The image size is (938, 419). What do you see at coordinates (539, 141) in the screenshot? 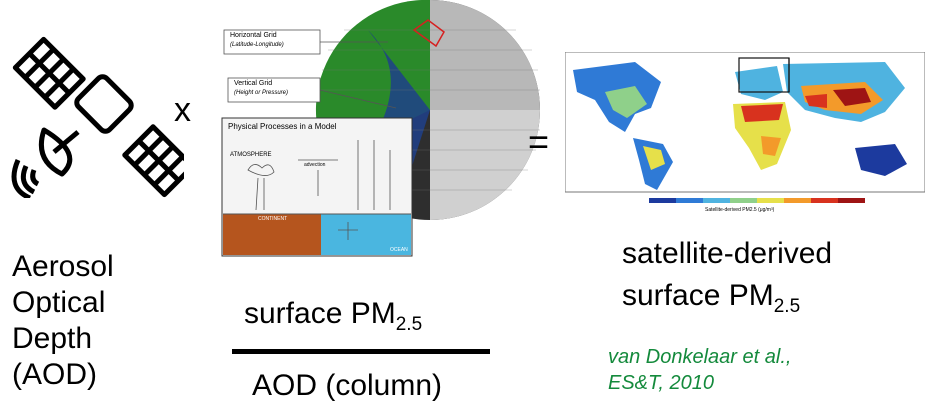
I see `equals-sign: =` at bounding box center [539, 141].